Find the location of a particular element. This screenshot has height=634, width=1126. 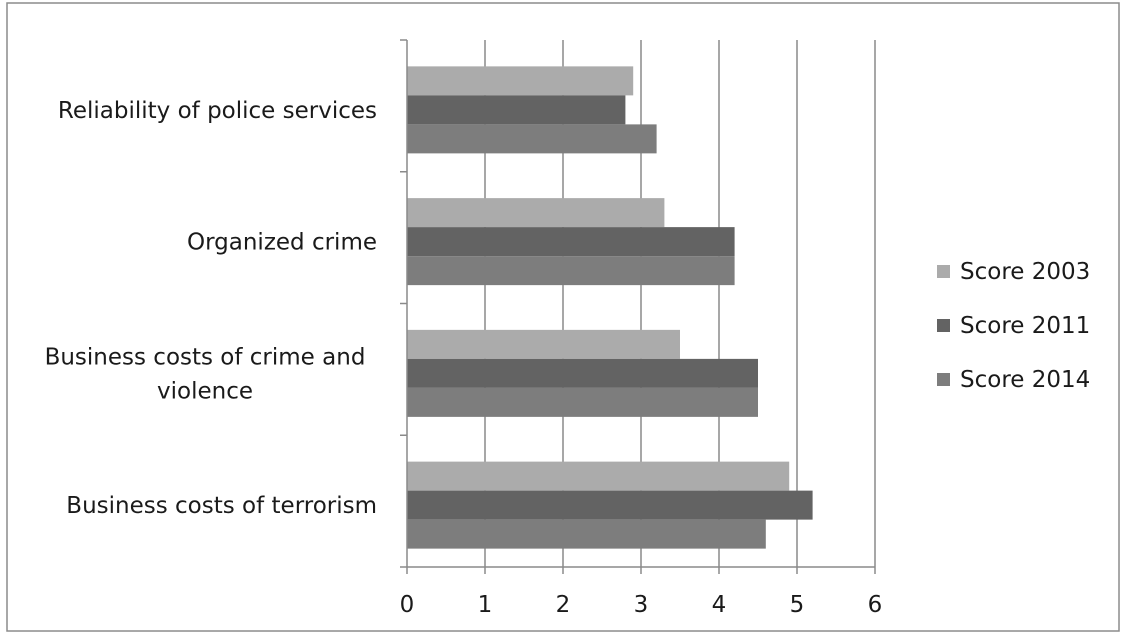

category-label-1: Organized crime is located at coordinates (282, 243).